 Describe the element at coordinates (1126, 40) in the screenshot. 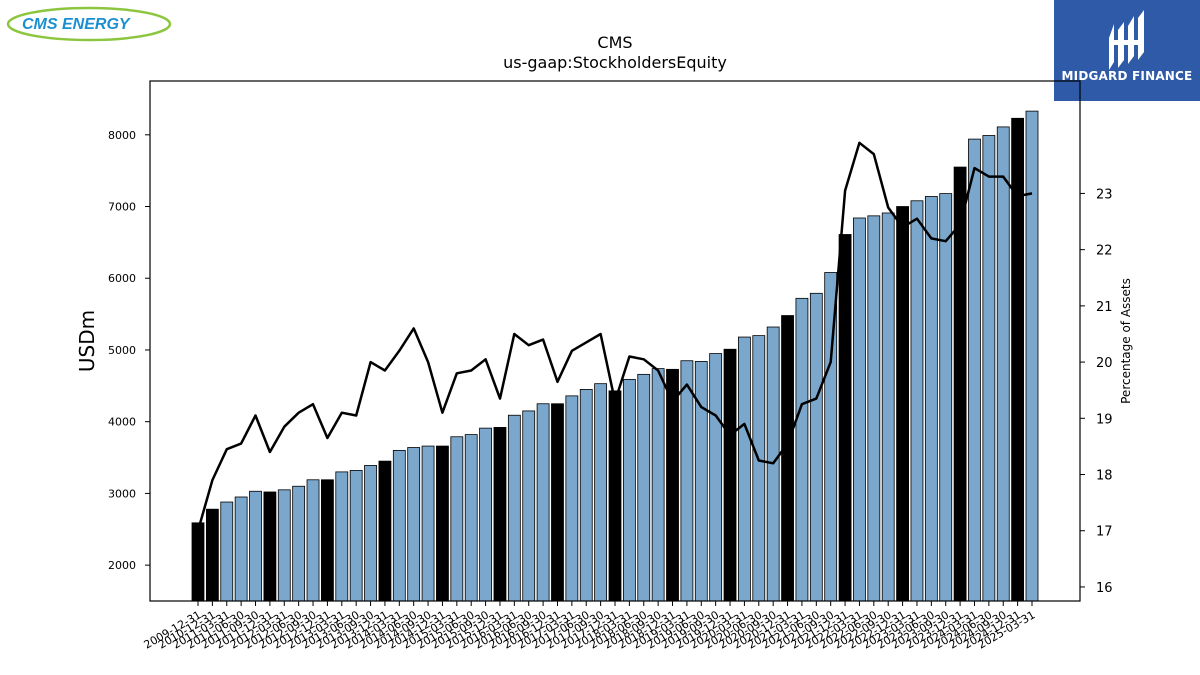

I see `midgard-emblem-icon` at that location.